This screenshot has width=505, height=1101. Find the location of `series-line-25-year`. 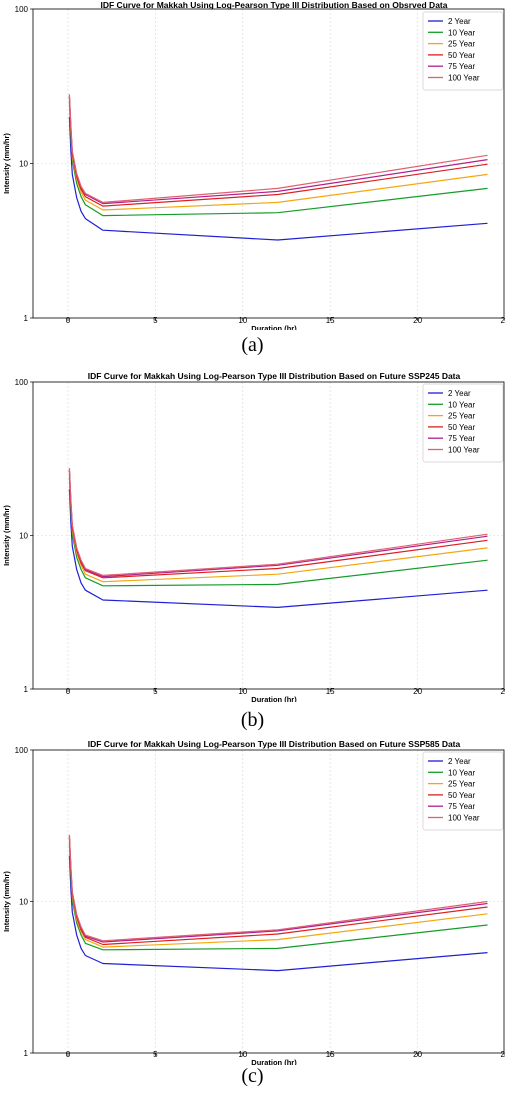

series-line-25-year is located at coordinates (278, 155).